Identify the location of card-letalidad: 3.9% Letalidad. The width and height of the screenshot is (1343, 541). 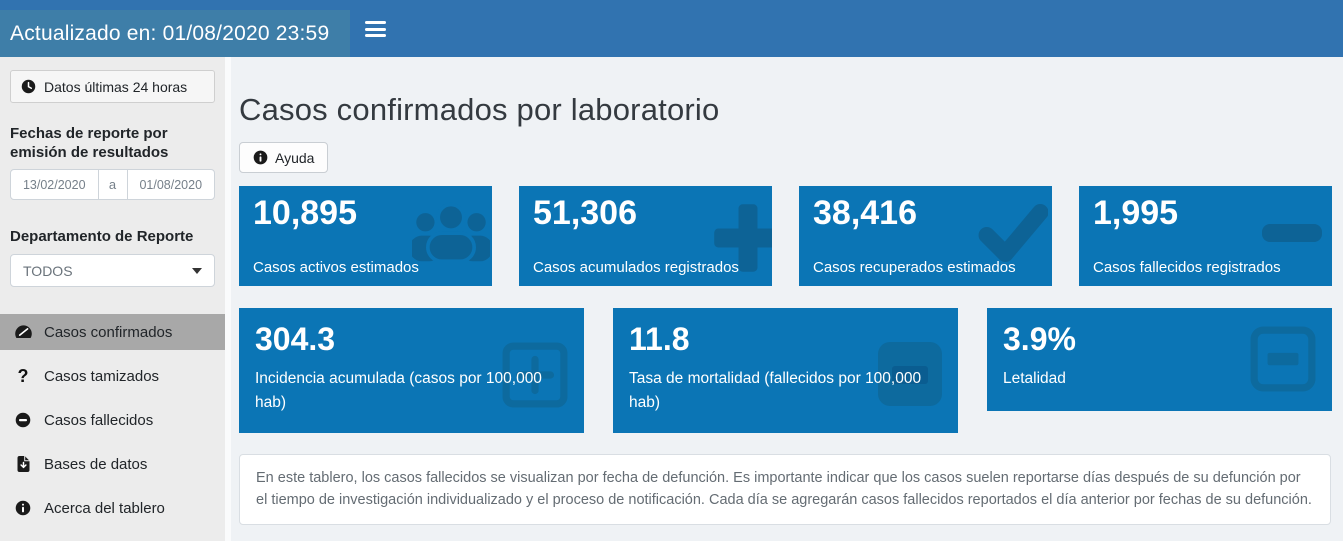
(1159, 359).